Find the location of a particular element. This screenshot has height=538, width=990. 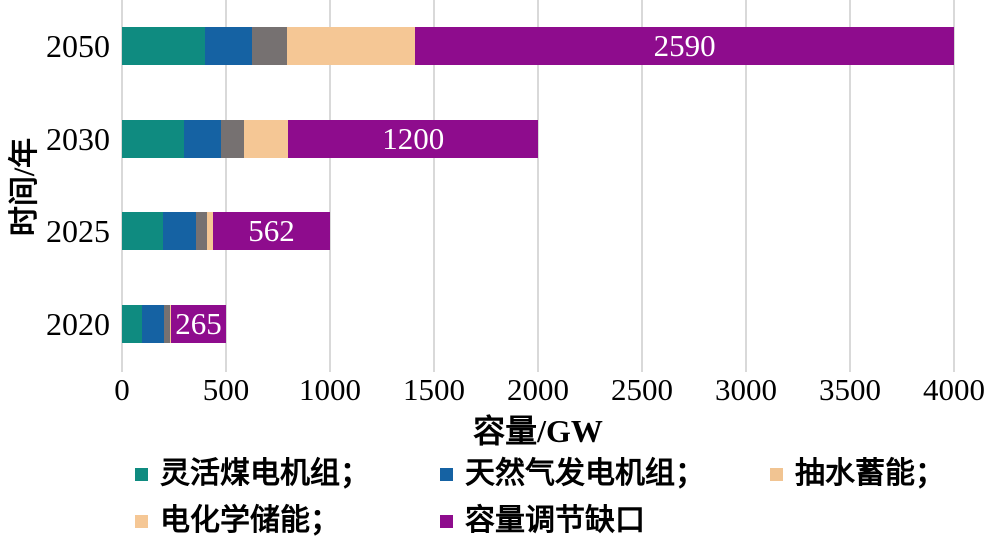

bar-row-2050: 2590 is located at coordinates (538, 46).